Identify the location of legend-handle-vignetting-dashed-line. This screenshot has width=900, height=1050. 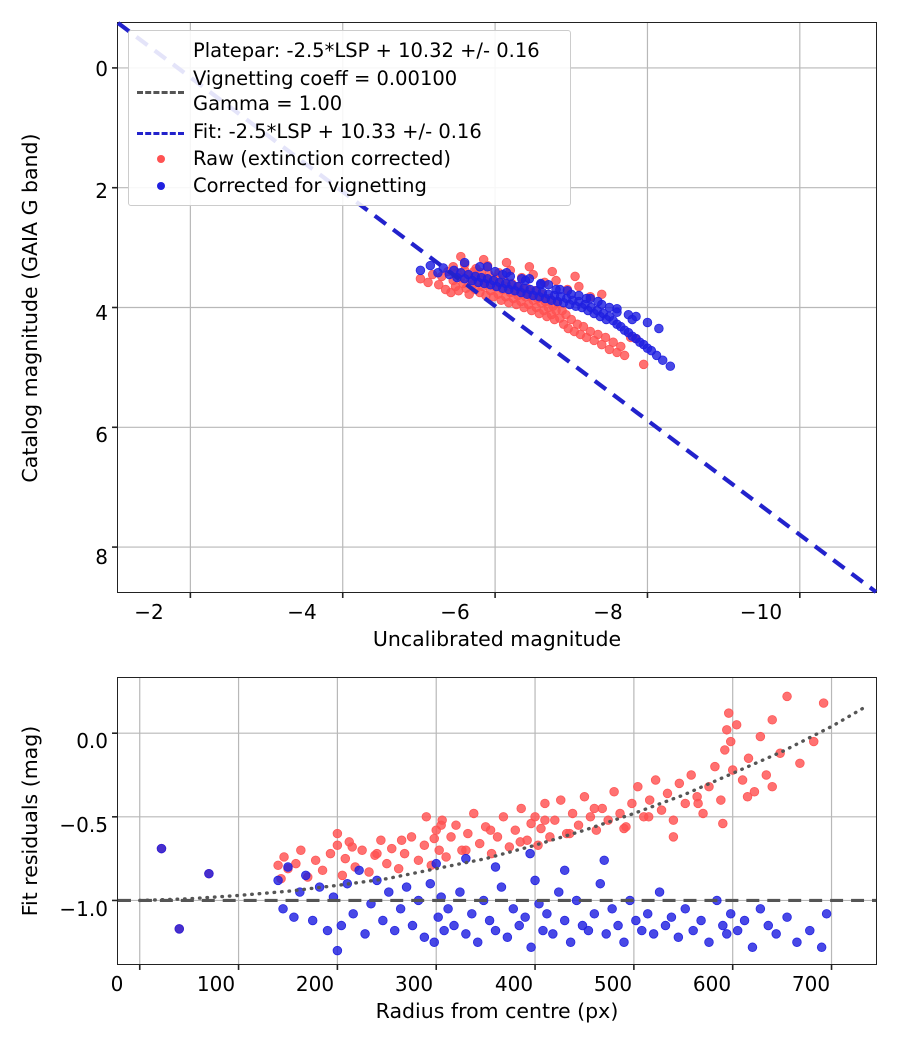
(160, 91).